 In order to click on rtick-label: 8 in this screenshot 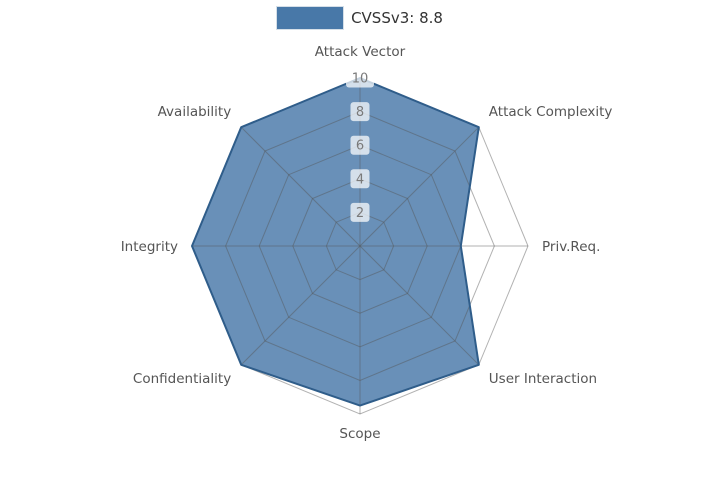, I will do `click(360, 112)`.